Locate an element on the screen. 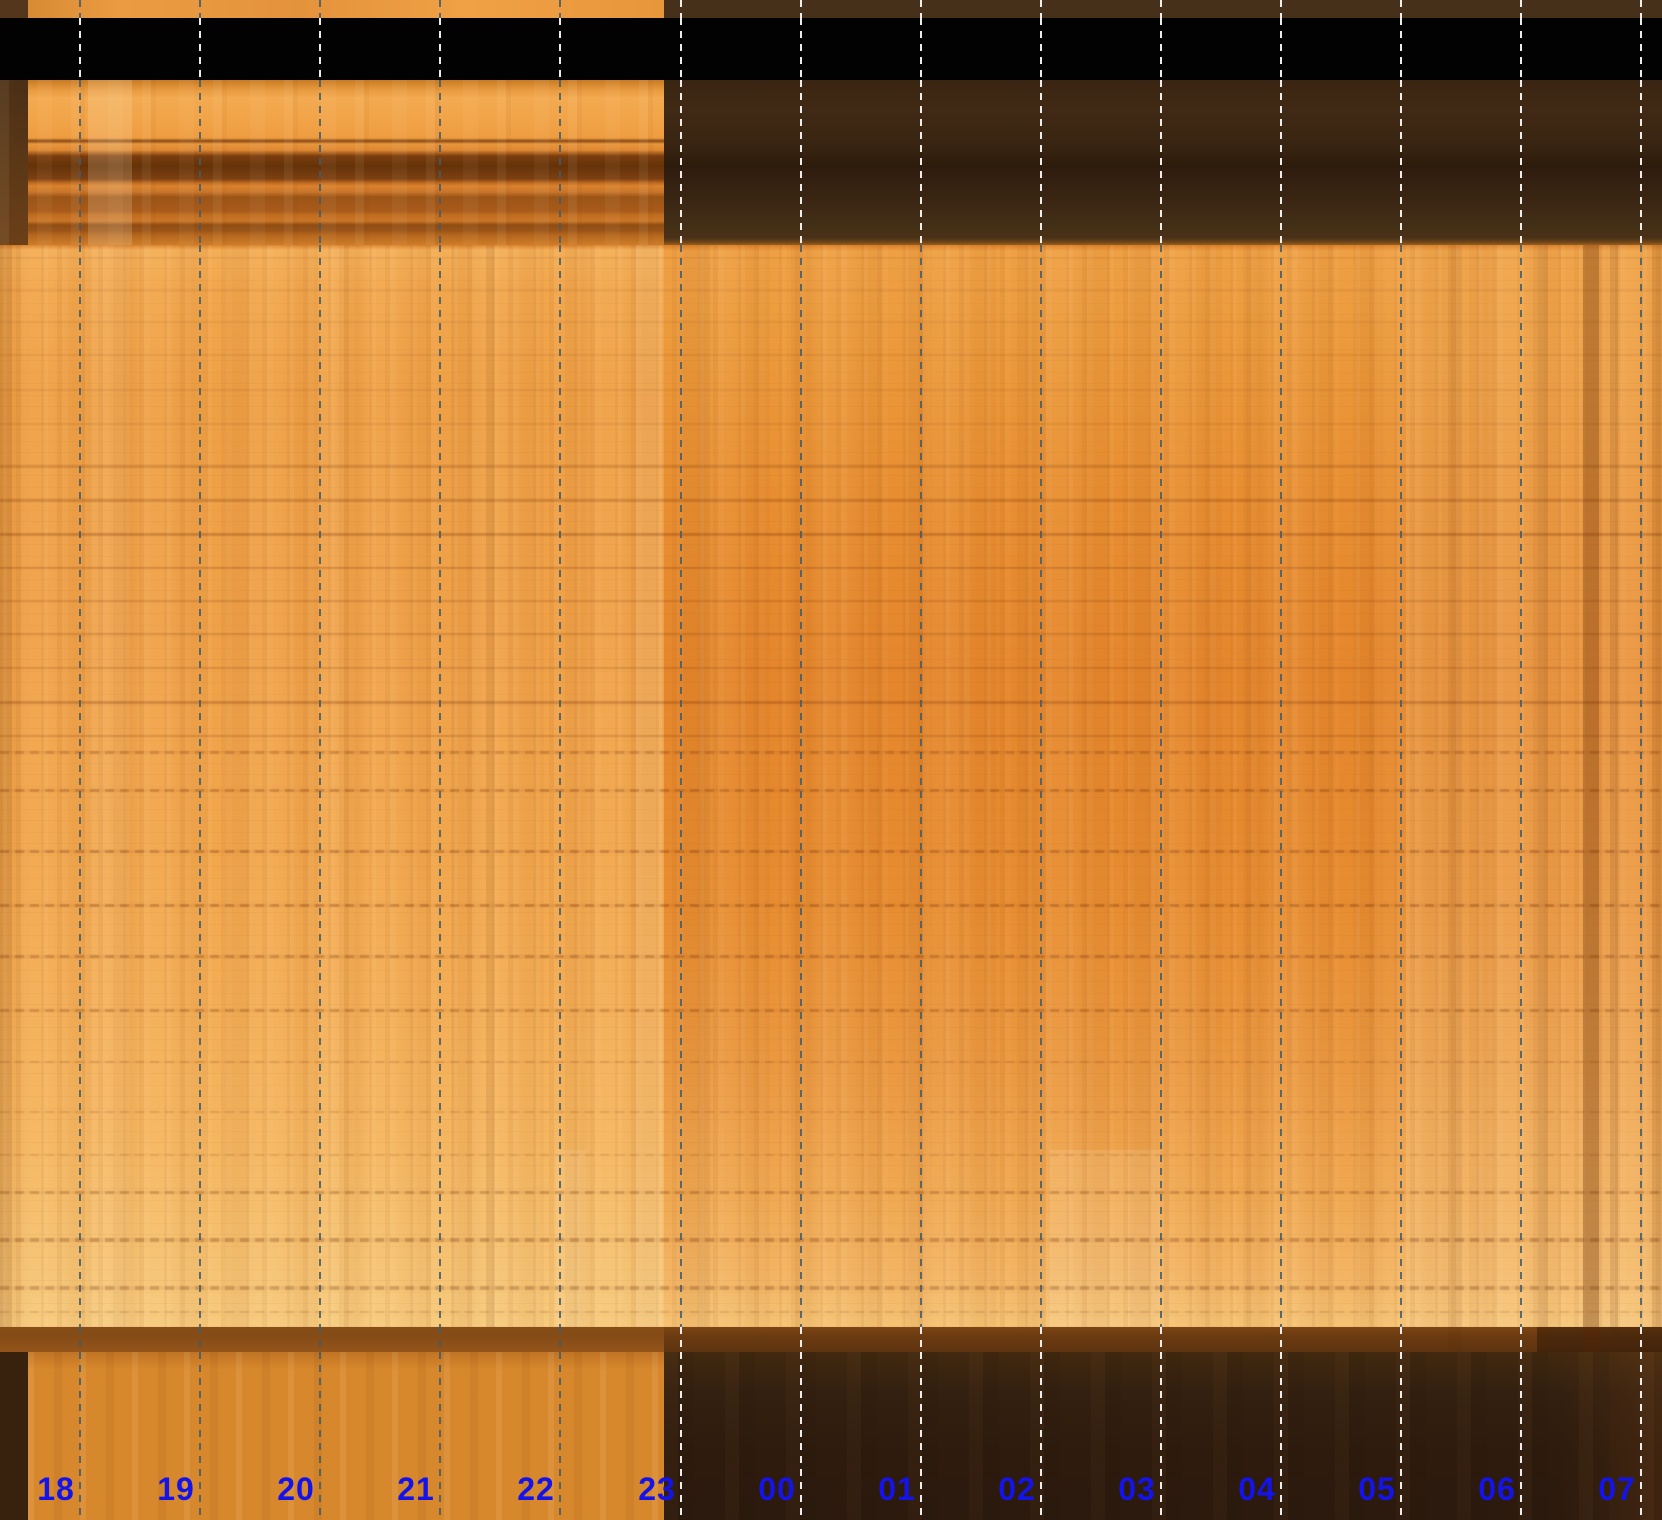 The width and height of the screenshot is (1662, 1520). hour-label-04: 04 is located at coordinates (1257, 1489).